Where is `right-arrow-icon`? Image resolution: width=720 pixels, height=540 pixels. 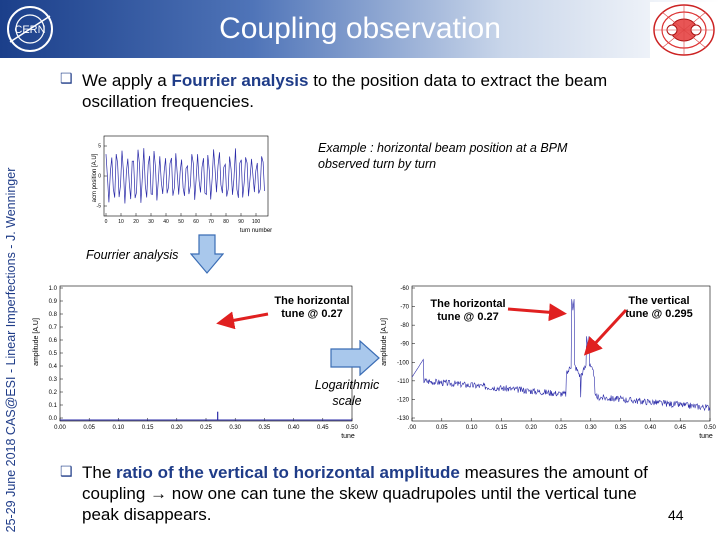 right-arrow-icon is located at coordinates (355, 358).